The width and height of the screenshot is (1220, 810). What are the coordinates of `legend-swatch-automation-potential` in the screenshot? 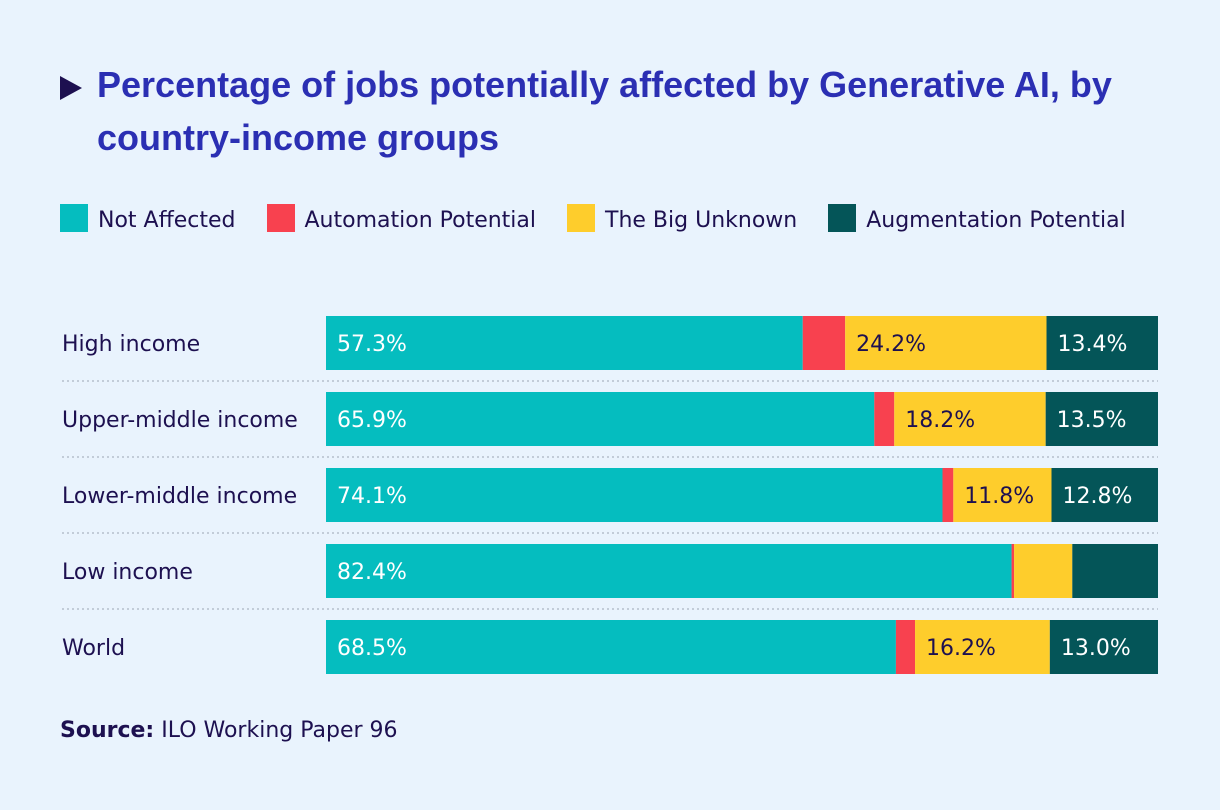 It's located at (280, 218).